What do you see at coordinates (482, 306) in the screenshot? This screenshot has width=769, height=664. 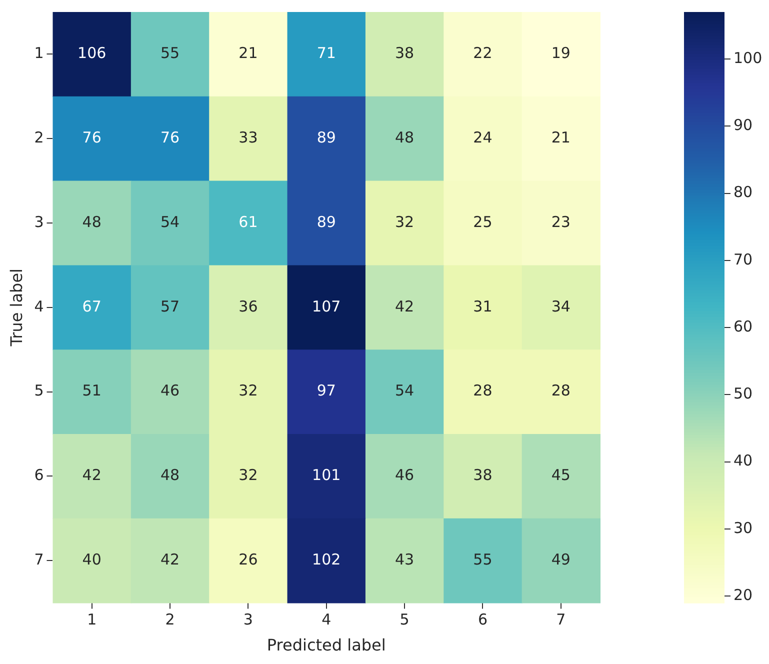 I see `data-label: 31` at bounding box center [482, 306].